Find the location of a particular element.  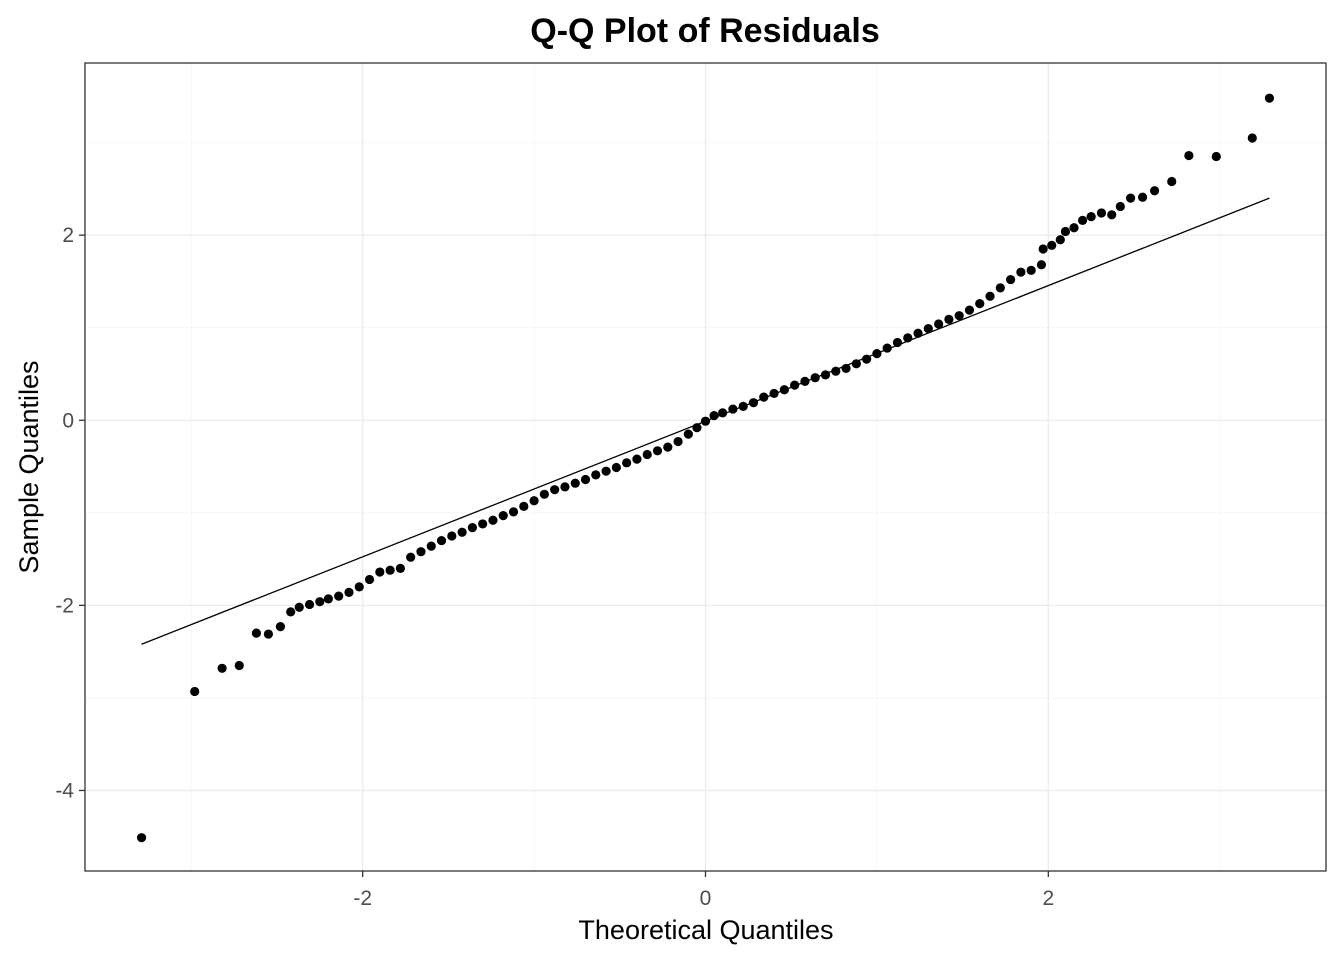

chart-title: Q-Q Plot of Residuals is located at coordinates (704, 31).